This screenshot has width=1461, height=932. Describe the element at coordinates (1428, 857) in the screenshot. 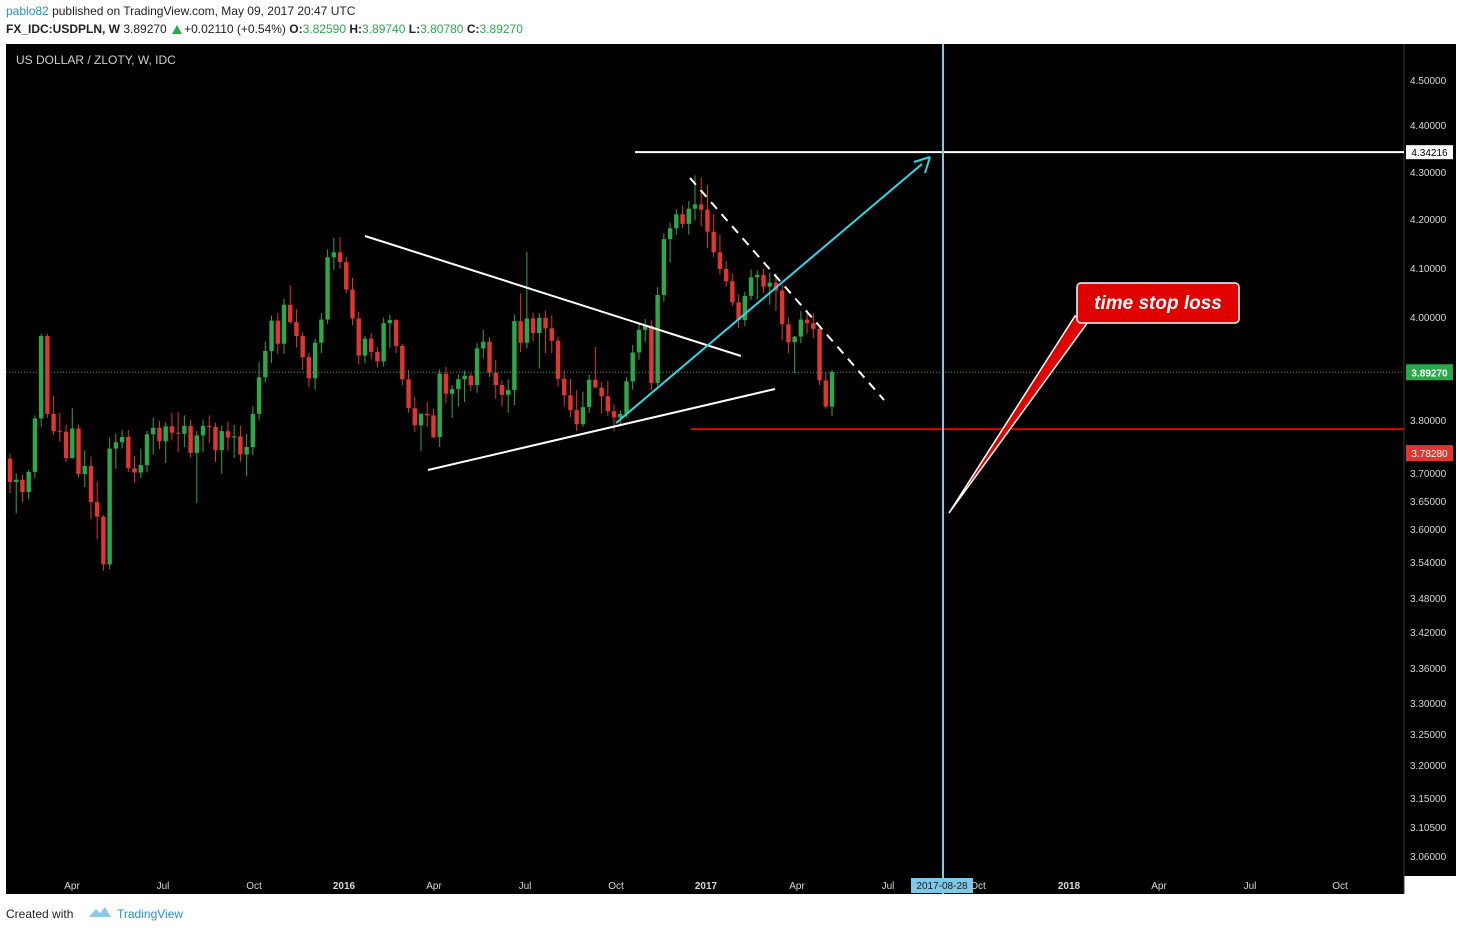

I see `price-tick-label: 3.06000` at that location.